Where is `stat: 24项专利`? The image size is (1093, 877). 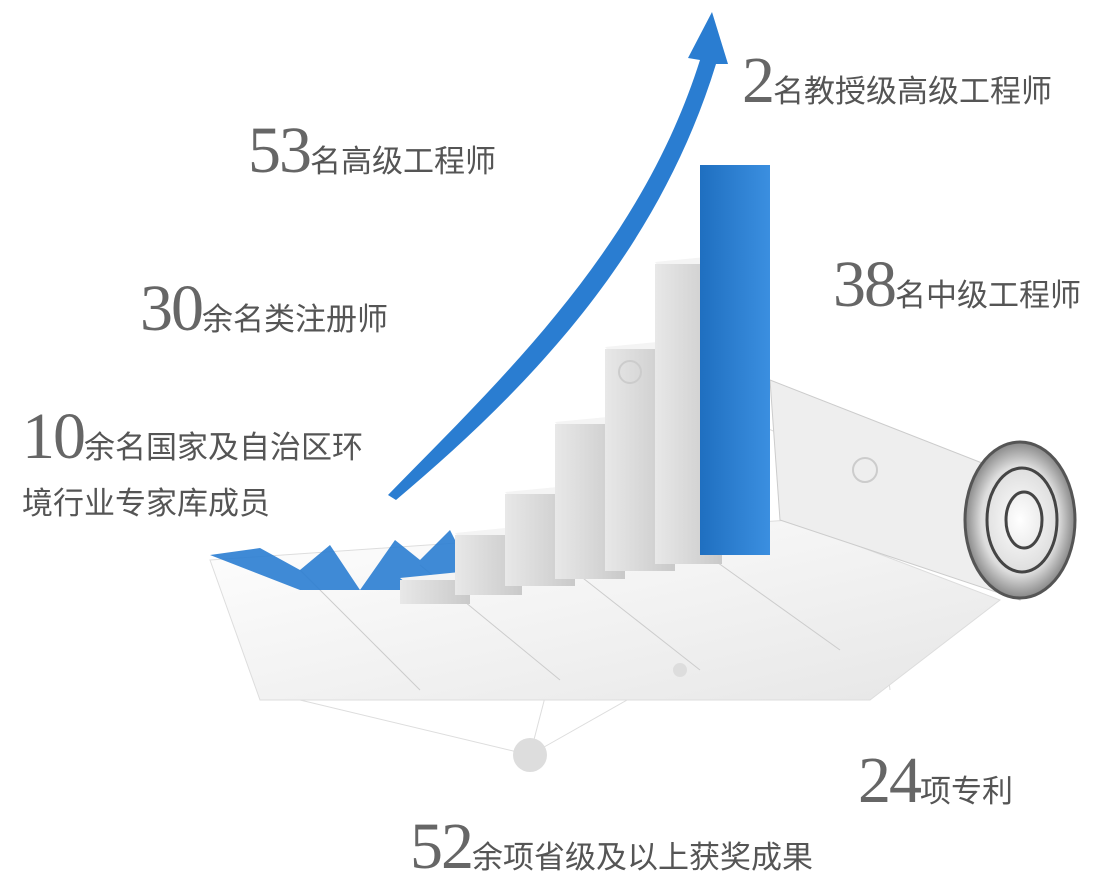 stat: 24项专利 is located at coordinates (935, 781).